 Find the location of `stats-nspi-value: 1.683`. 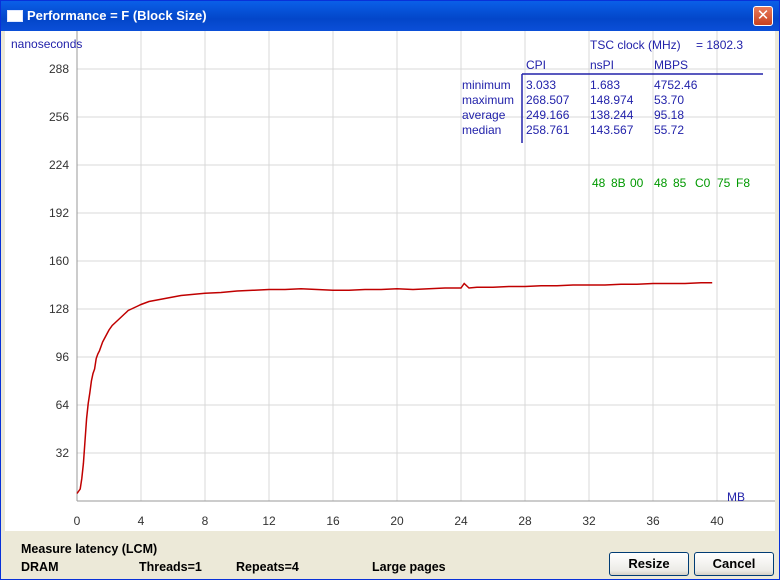

stats-nspi-value: 1.683 is located at coordinates (605, 85).